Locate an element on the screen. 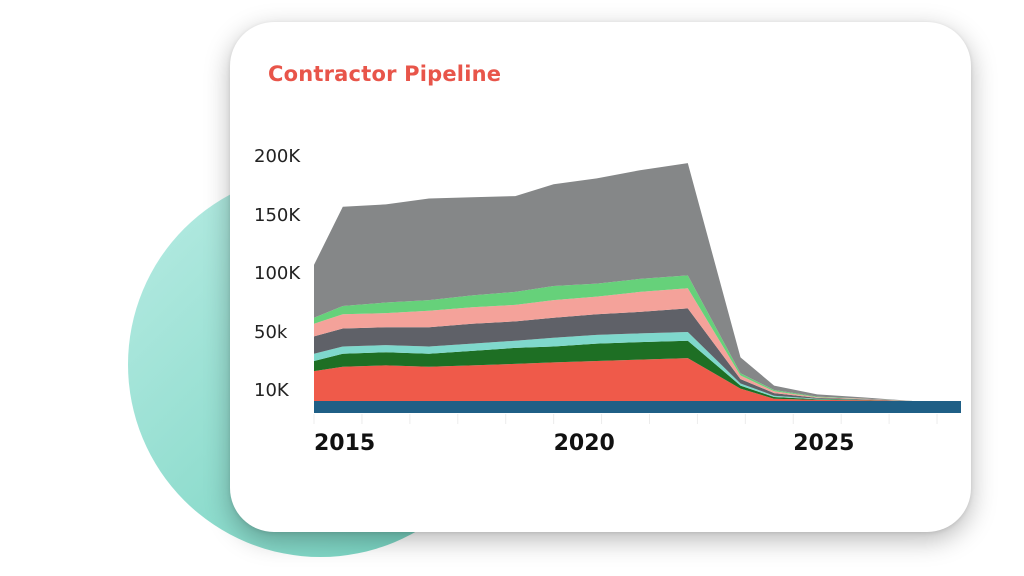  chart-title: Contractor Pipeline is located at coordinates (385, 74).